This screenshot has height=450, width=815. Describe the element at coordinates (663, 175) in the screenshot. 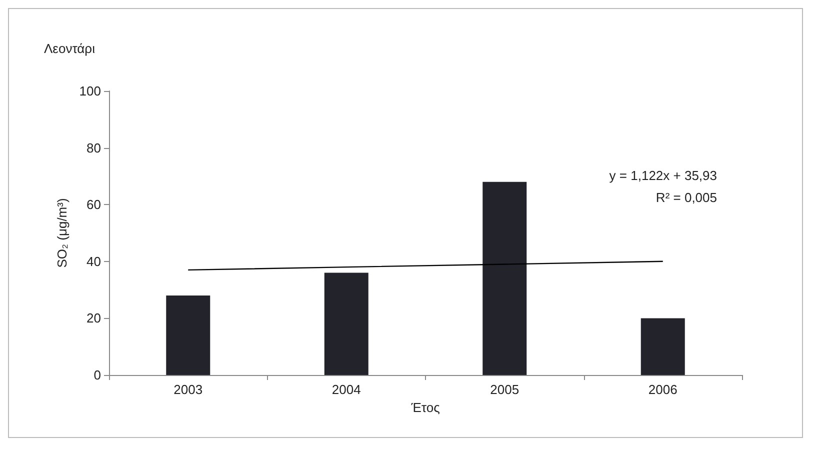

I see `annotation: y = 1,122x + 35,93` at that location.